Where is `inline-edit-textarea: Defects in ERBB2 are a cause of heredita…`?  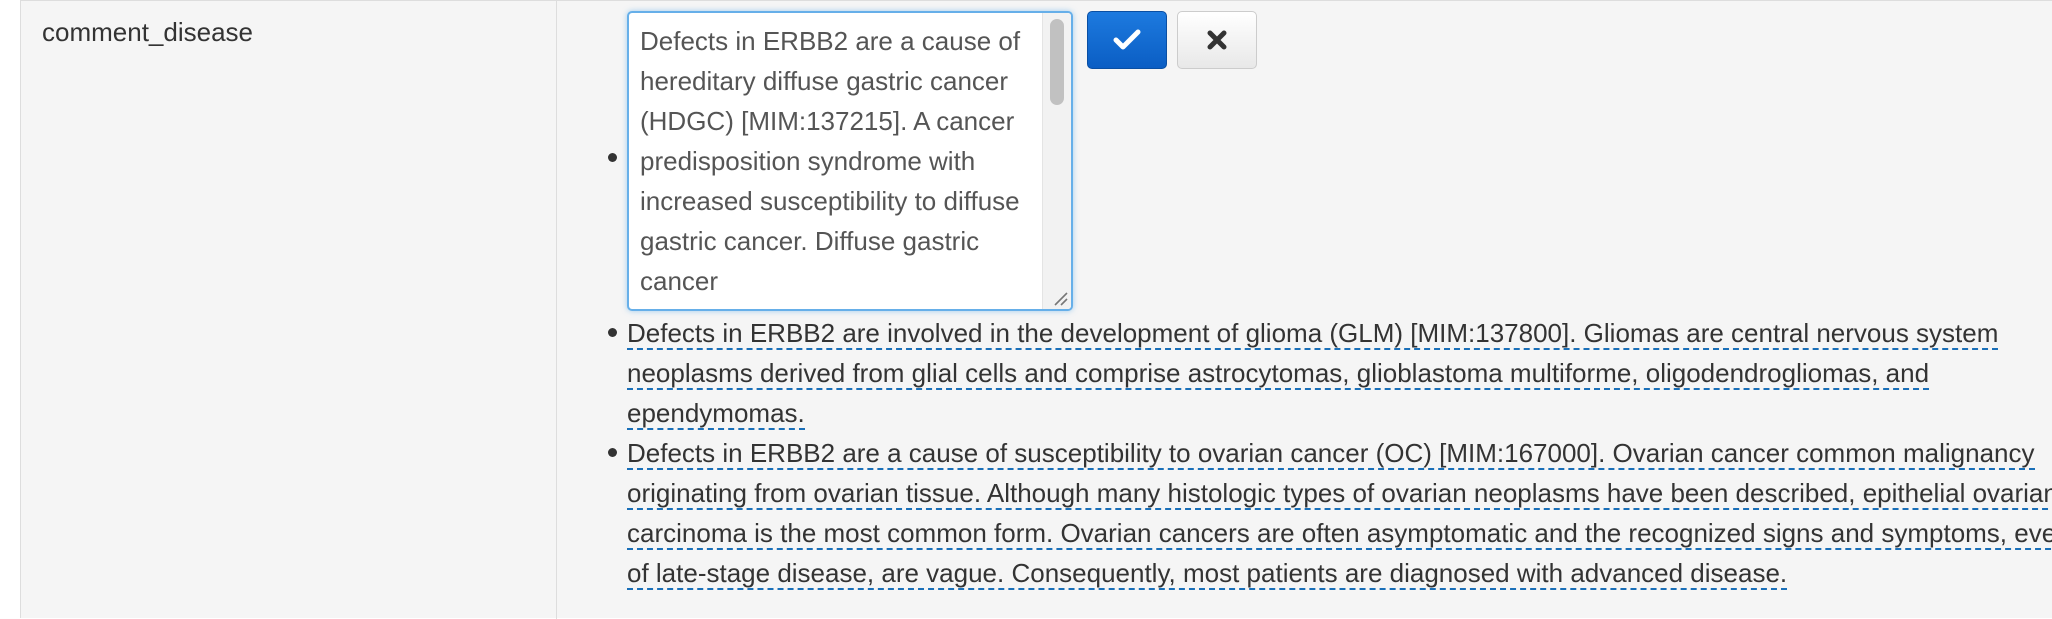
inline-edit-textarea: Defects in ERBB2 are a cause of heredita… is located at coordinates (850, 161).